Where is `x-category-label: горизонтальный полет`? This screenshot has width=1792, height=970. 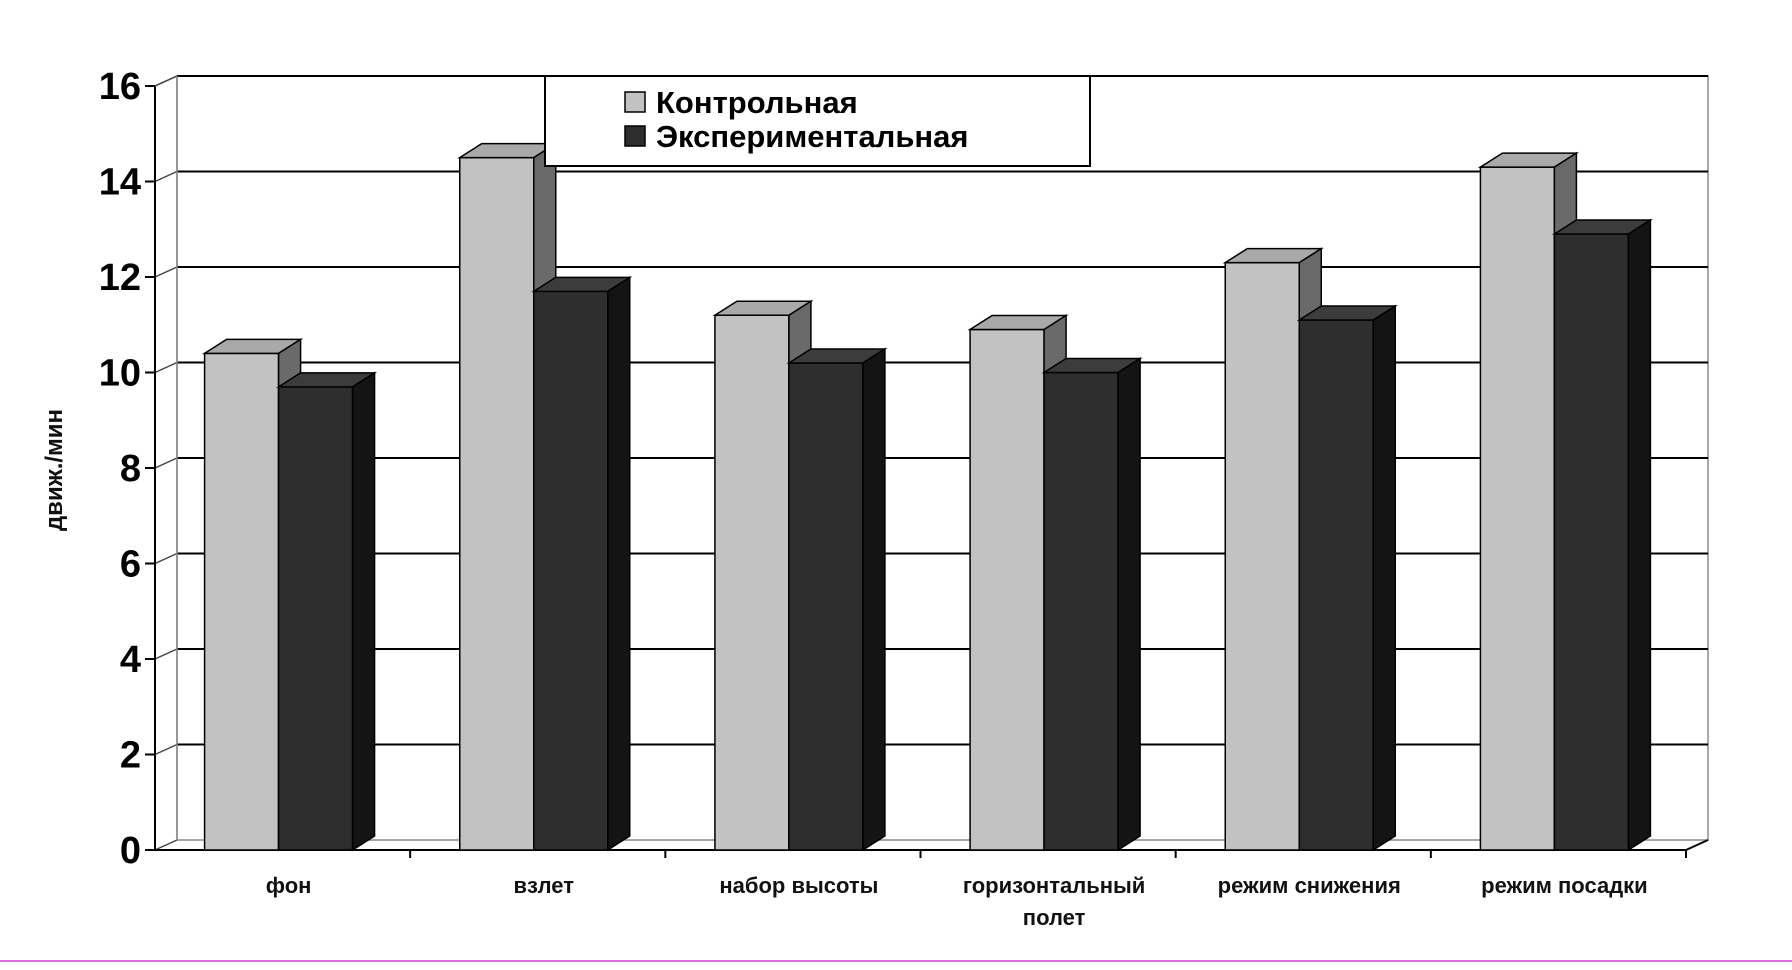 x-category-label: горизонтальный полет is located at coordinates (1054, 901).